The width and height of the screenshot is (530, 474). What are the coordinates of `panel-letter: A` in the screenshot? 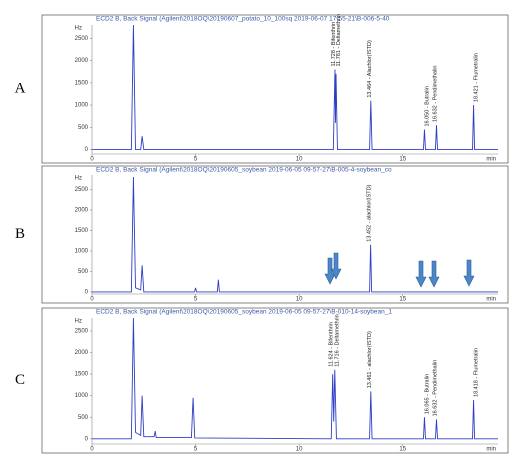 It's located at (20, 88).